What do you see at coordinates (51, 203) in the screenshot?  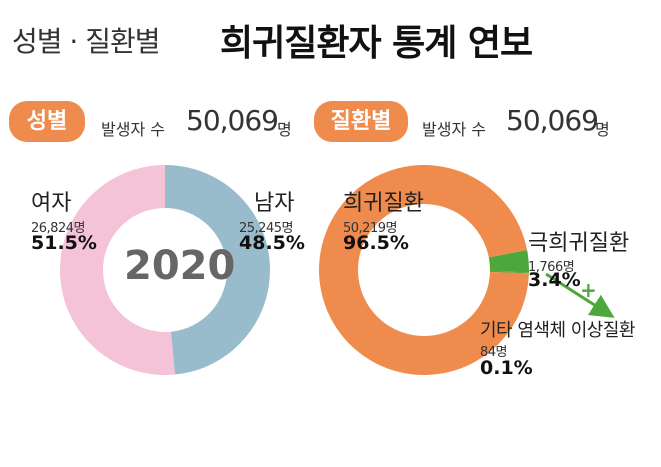 I see `female-label: 여자` at bounding box center [51, 203].